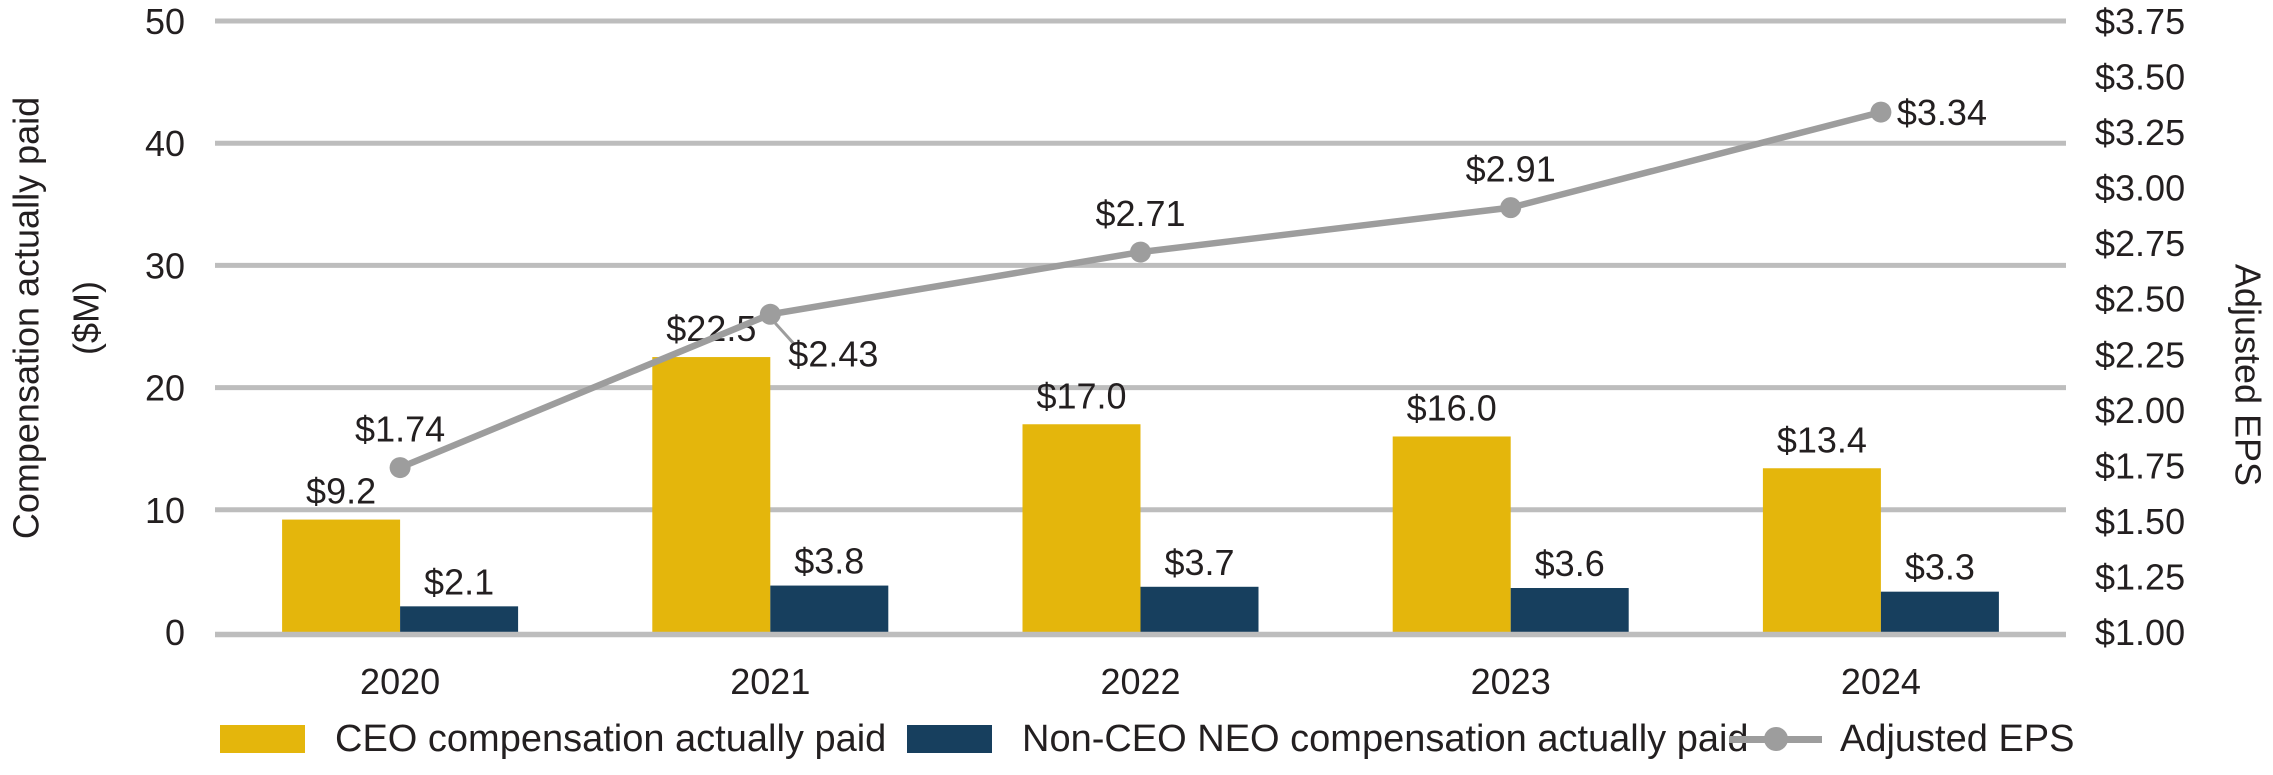 This screenshot has width=2273, height=775. What do you see at coordinates (165, 510) in the screenshot?
I see `y-tick-label-left: 10` at bounding box center [165, 510].